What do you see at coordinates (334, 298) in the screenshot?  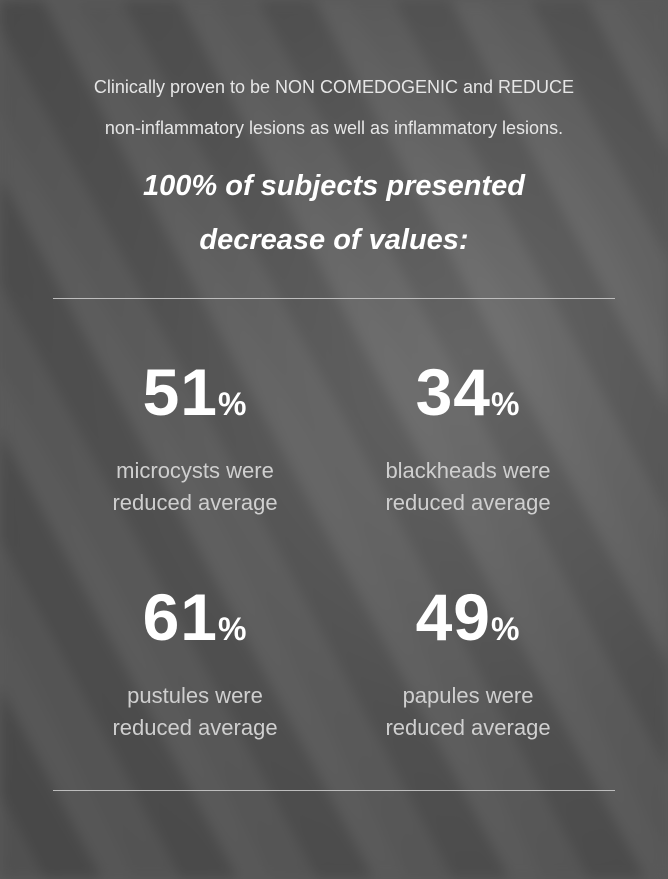 I see `top-divider` at bounding box center [334, 298].